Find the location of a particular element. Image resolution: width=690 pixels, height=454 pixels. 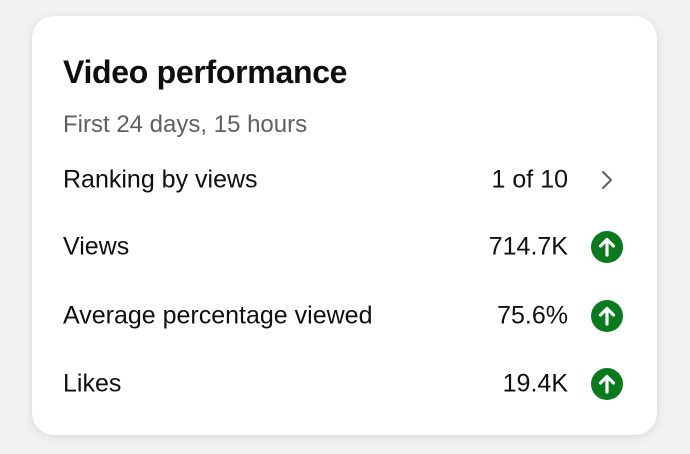

views-row: Views 714.7K is located at coordinates (344, 247).